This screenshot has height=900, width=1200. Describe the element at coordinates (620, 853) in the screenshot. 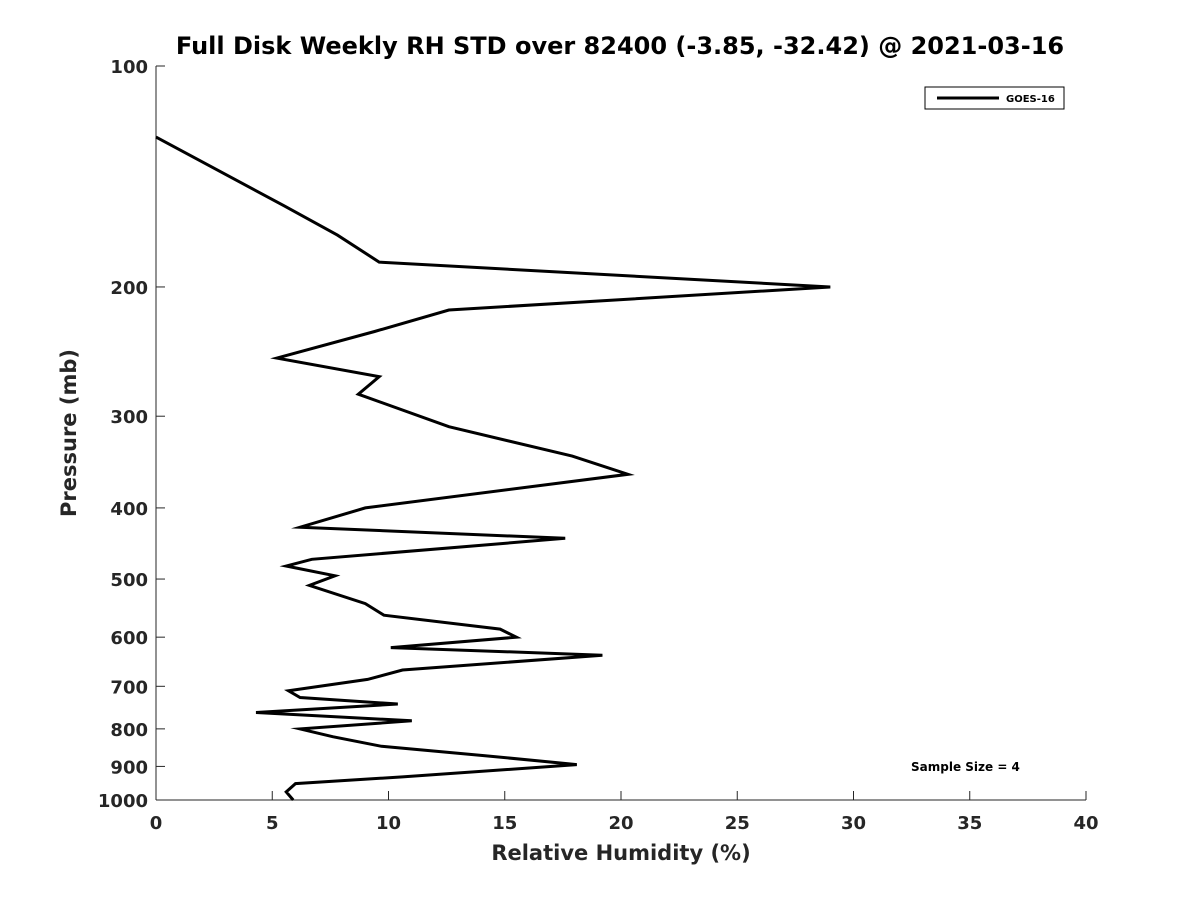

I see `x-axis-label: Relative Humidity (%)` at that location.